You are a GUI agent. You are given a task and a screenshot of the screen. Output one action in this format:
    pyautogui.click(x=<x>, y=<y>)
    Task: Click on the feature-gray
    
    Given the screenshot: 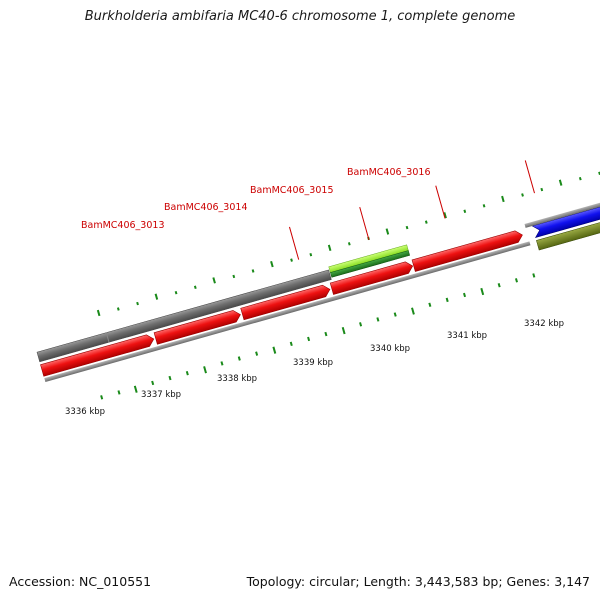 What is the action you would take?
    pyautogui.click(x=184, y=316)
    